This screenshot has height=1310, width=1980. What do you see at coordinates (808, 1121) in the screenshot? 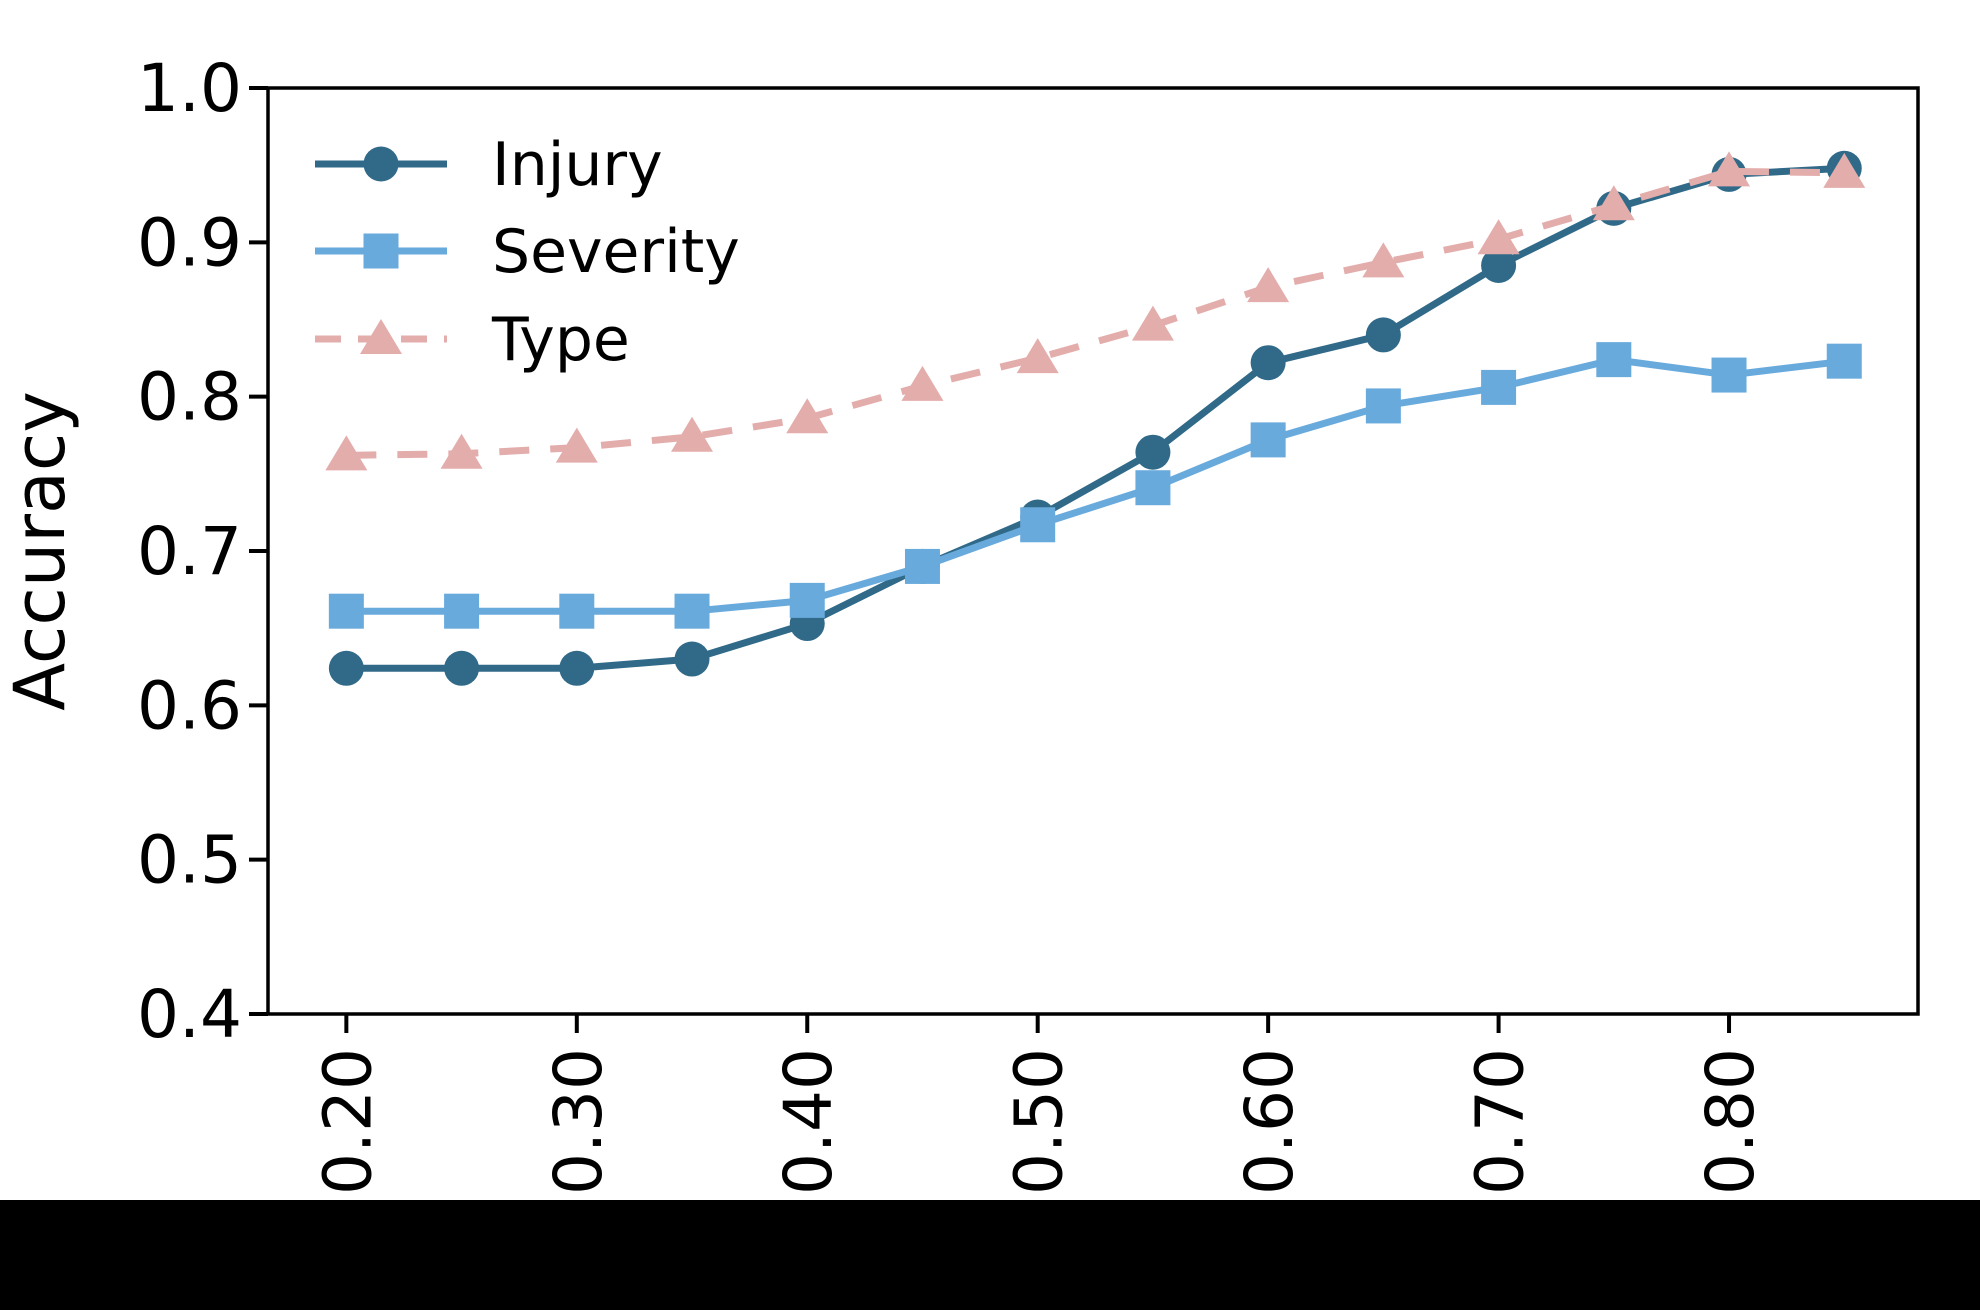
I see `x-tick-label: 0.40` at bounding box center [808, 1121].